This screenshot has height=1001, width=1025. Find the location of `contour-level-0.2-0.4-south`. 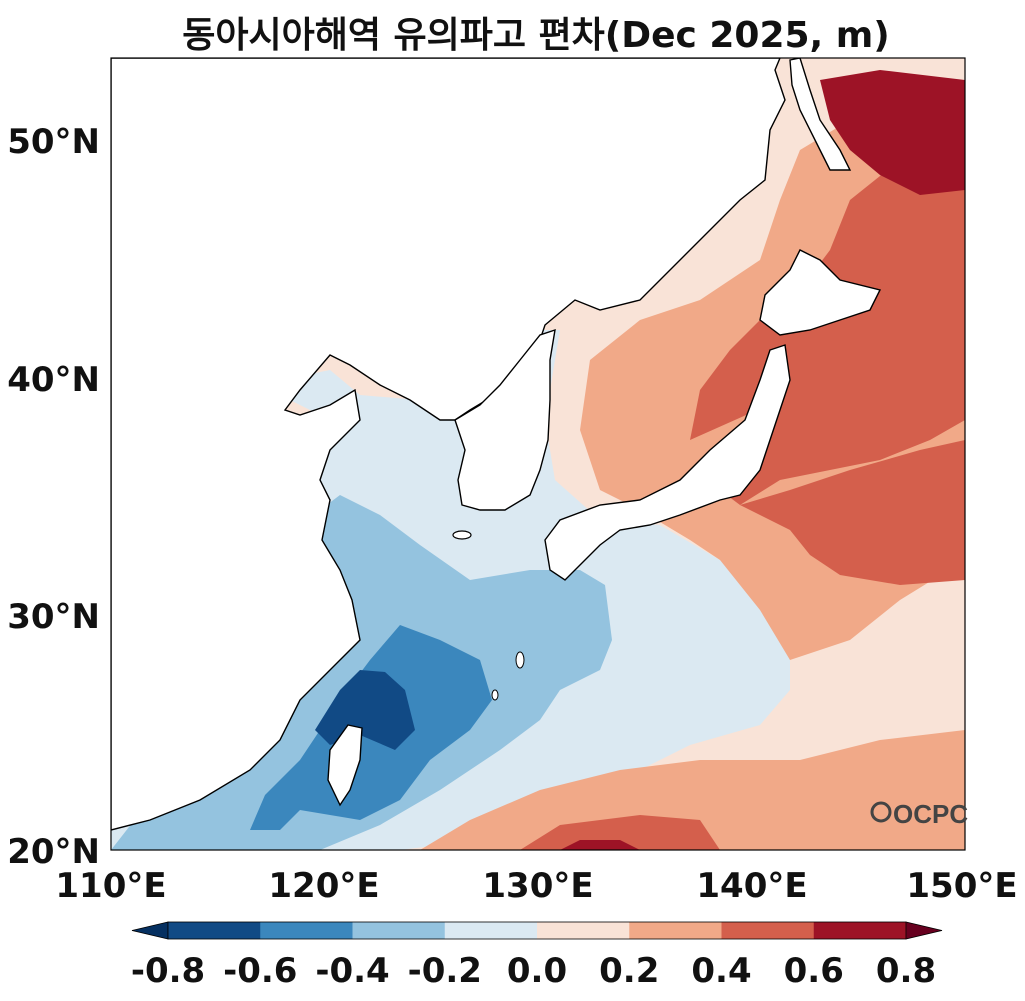

contour-level-0.2-0.4-south is located at coordinates (692, 790).